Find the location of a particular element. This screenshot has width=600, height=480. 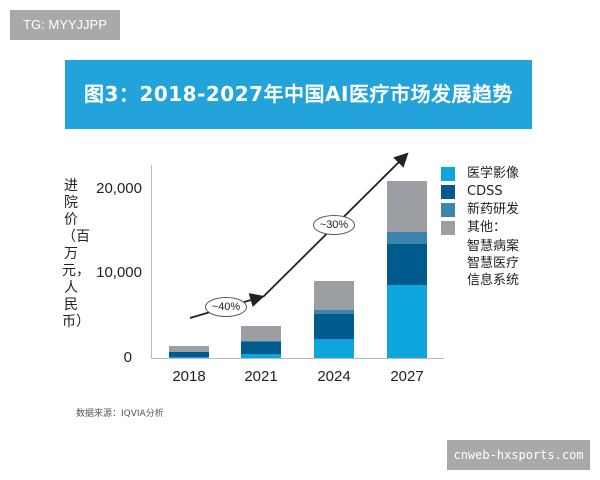

legend-label: CDSS is located at coordinates (485, 191).